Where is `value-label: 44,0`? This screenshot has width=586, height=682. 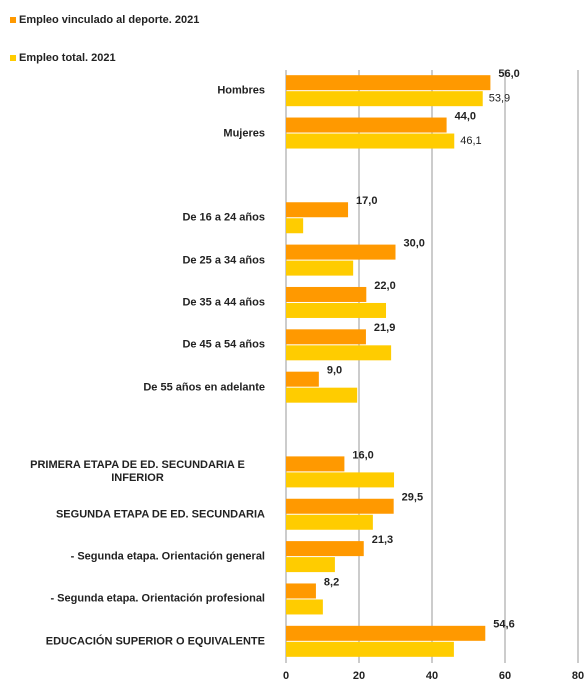 value-label: 44,0 is located at coordinates (465, 116).